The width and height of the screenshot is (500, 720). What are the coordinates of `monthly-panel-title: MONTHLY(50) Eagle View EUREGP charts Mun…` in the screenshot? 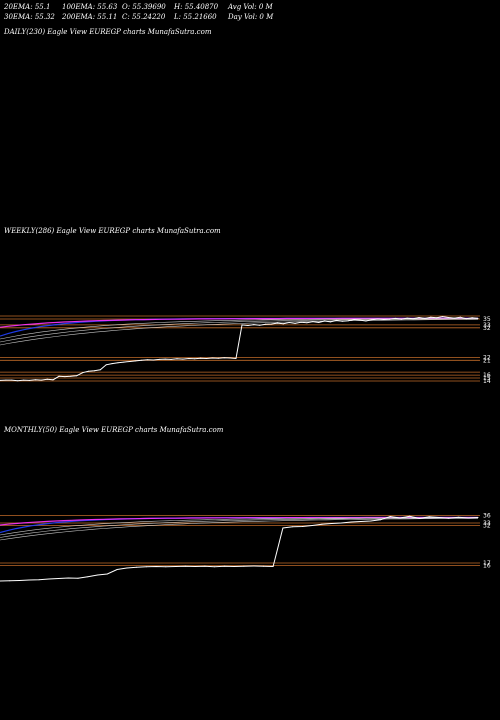 It's located at (114, 430).